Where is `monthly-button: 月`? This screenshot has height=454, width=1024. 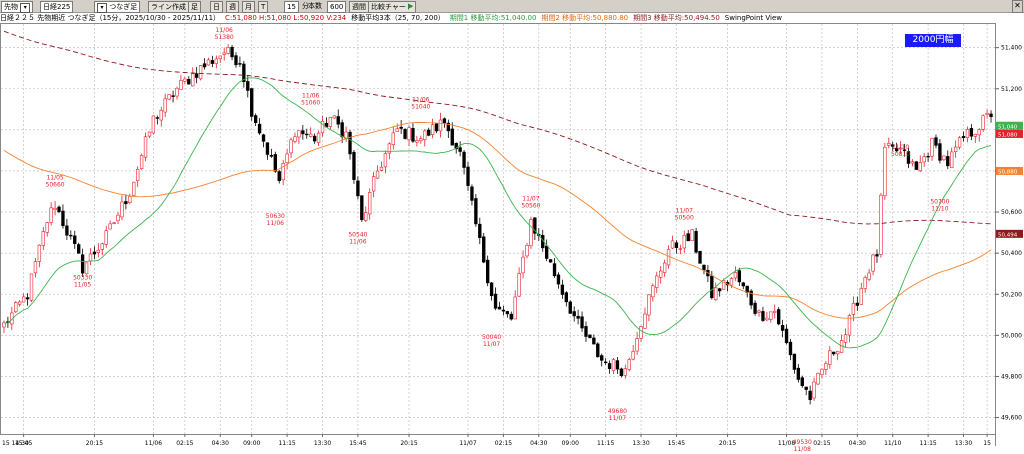 monthly-button: 月 is located at coordinates (248, 7).